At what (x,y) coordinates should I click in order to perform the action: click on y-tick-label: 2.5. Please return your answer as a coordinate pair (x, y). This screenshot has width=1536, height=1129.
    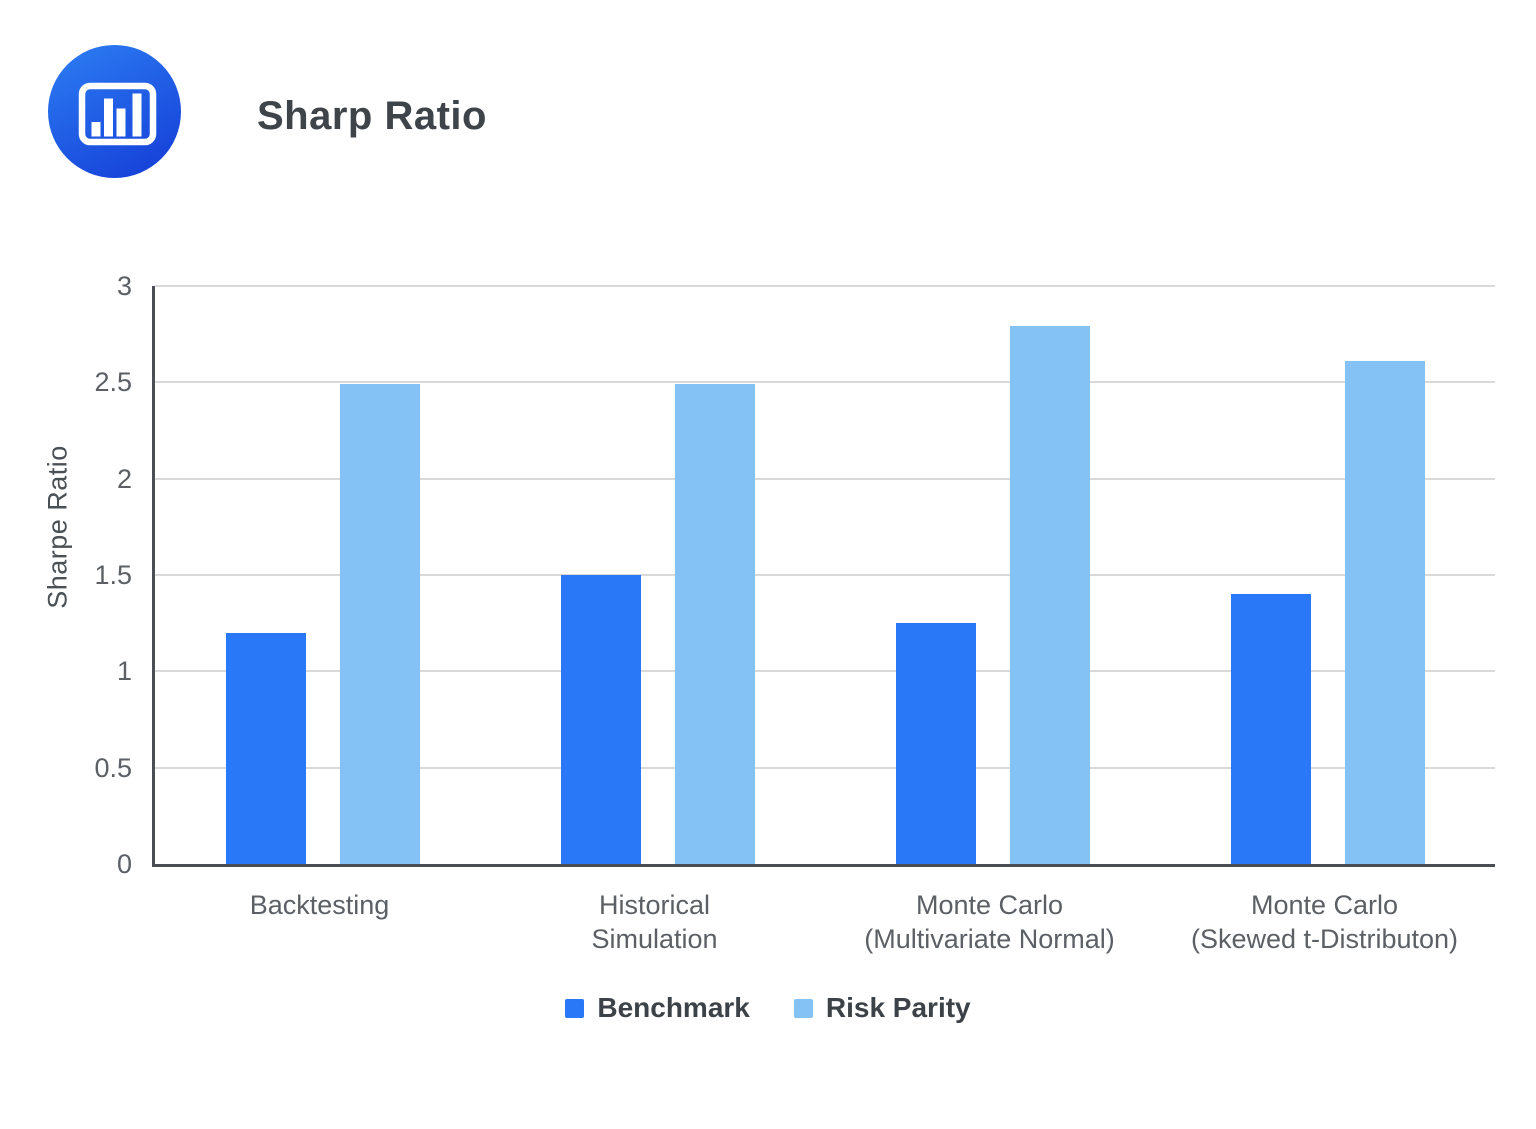
    Looking at the image, I should click on (113, 382).